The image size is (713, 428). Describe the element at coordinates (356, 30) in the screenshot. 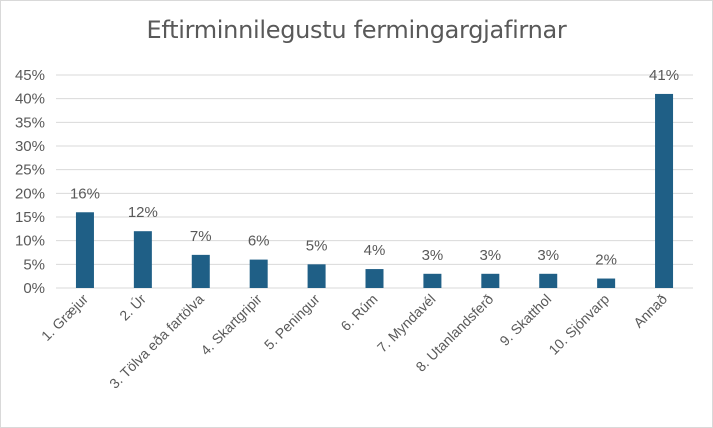

I see `chart-title: Eftirminnilegustu fermingargjafirnar` at that location.